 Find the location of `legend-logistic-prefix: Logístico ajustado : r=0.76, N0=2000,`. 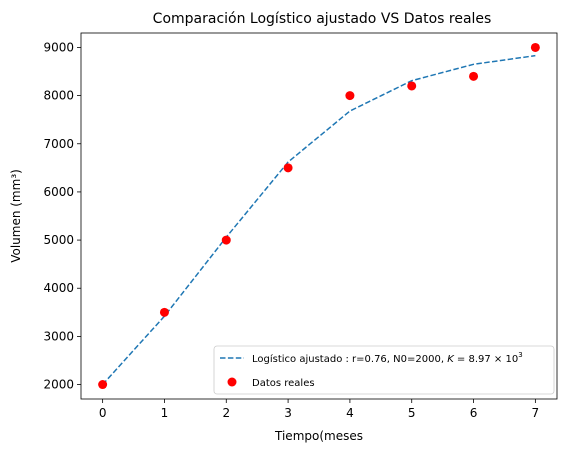

legend-logistic-prefix: Logístico ajustado : r=0.76, N0=2000, is located at coordinates (349, 359).